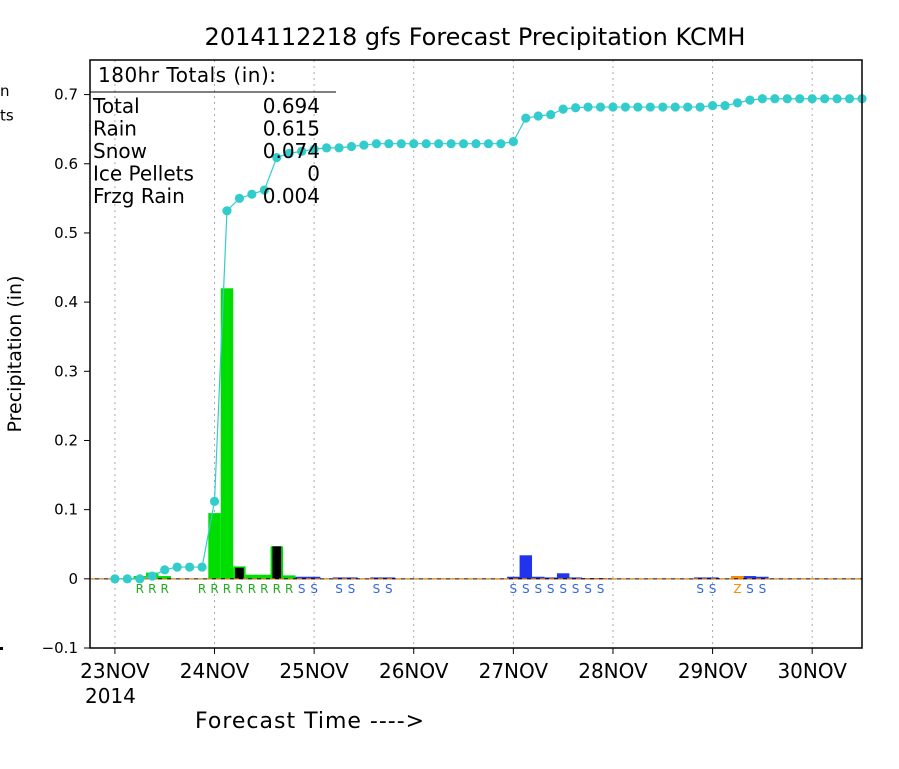 This screenshot has height=769, width=899. I want to click on x-tick-label: 23NOV, so click(115, 671).